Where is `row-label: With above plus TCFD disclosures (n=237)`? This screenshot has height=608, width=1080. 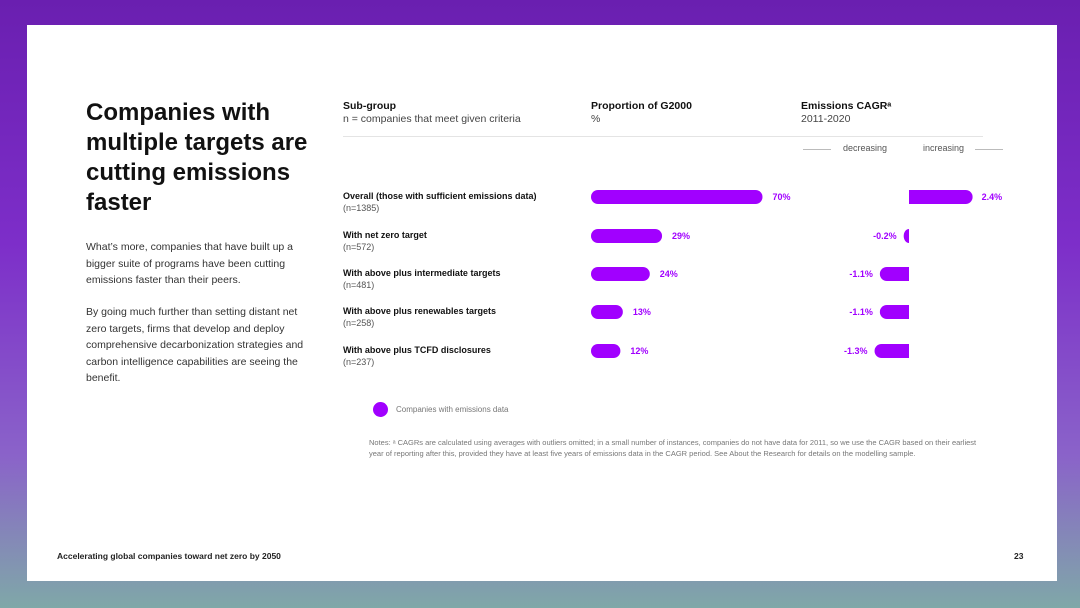
row-label: With above plus TCFD disclosures (n=237) is located at coordinates (448, 356).